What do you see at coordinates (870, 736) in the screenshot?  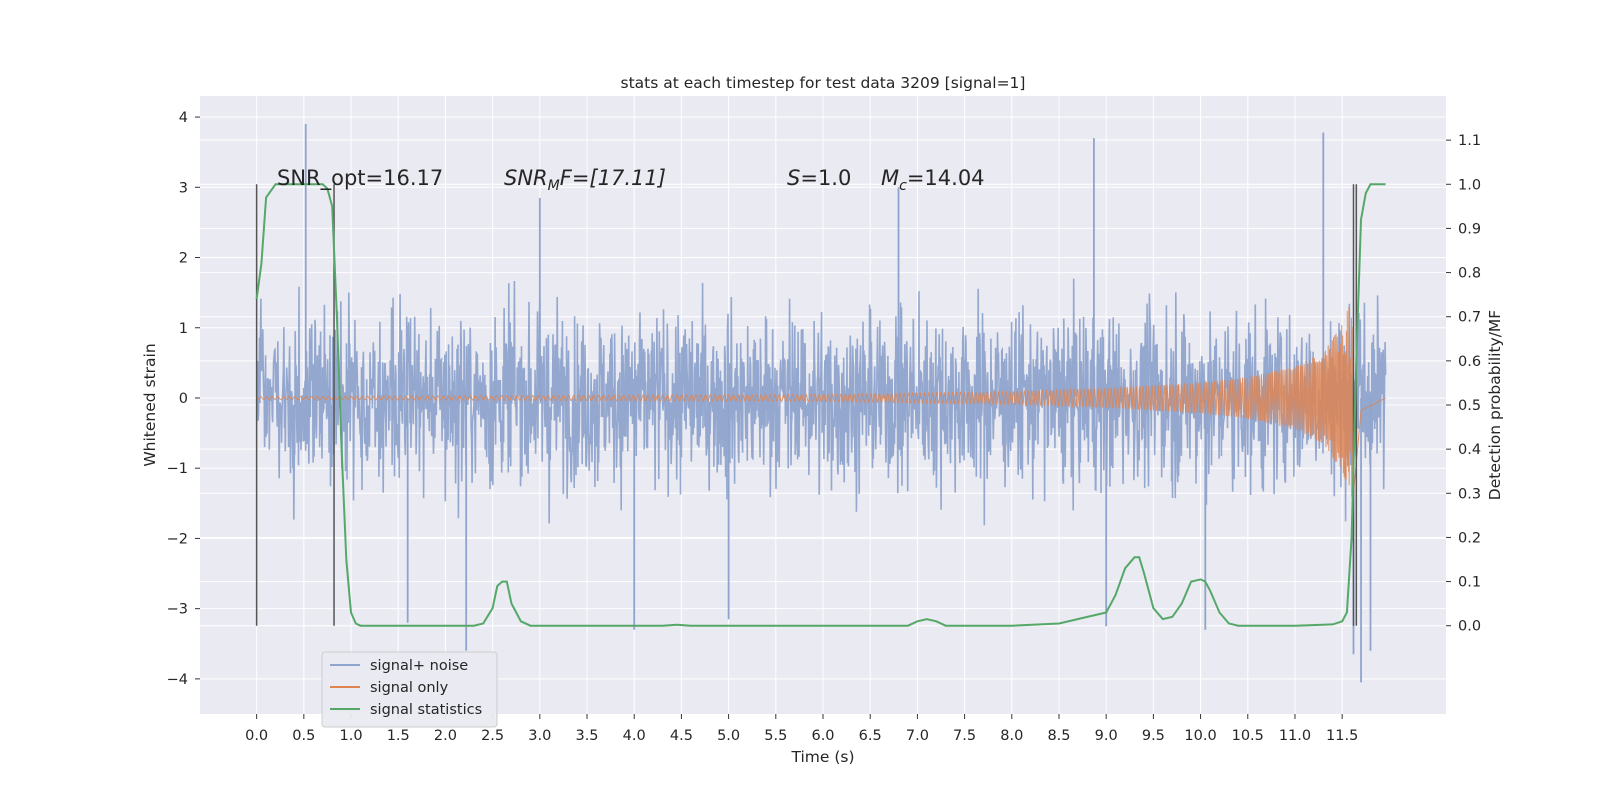 I see `x-tick-label: 6.5` at bounding box center [870, 736].